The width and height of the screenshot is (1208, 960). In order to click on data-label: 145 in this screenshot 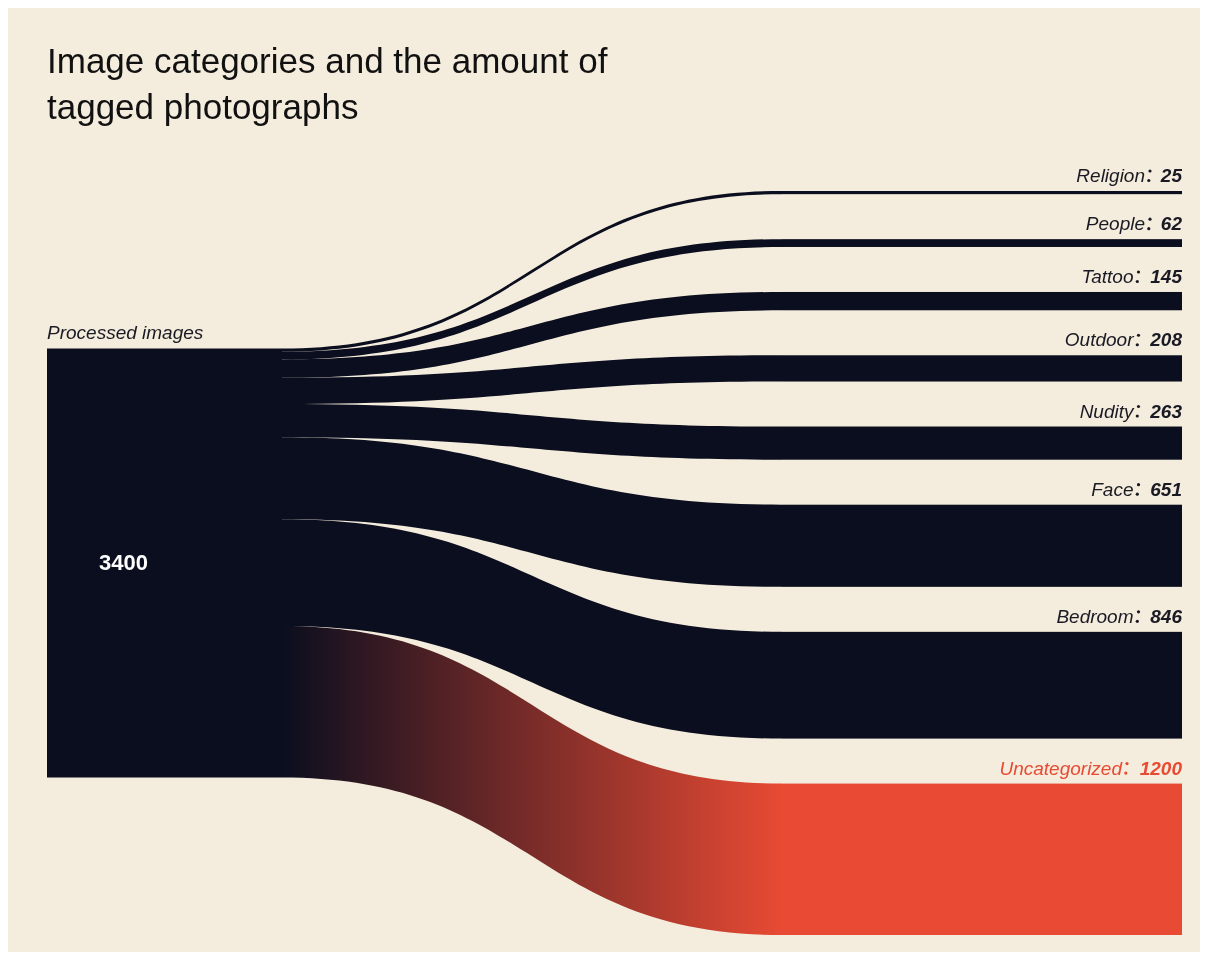, I will do `click(1166, 276)`.